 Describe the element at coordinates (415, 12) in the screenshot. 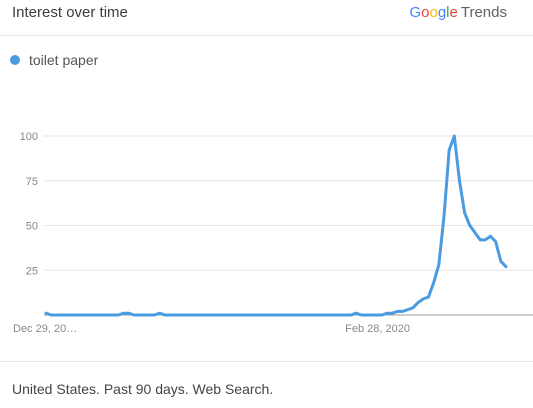

I see `brand-letter: G` at that location.